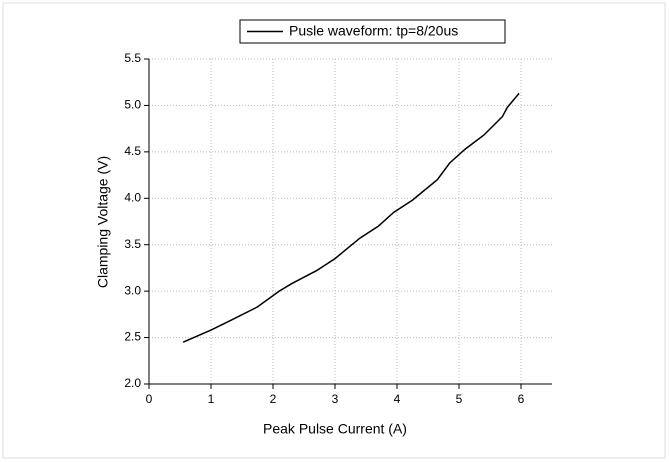 The image size is (669, 462). Describe the element at coordinates (397, 399) in the screenshot. I see `x-tick-label: 4` at that location.